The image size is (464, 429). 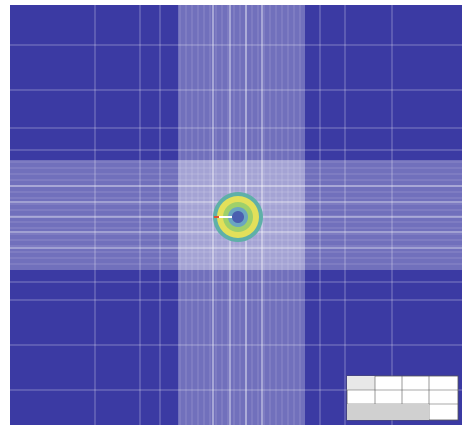 What do you see at coordinates (388, 412) in the screenshot?
I see `table-footer-cells` at bounding box center [388, 412].